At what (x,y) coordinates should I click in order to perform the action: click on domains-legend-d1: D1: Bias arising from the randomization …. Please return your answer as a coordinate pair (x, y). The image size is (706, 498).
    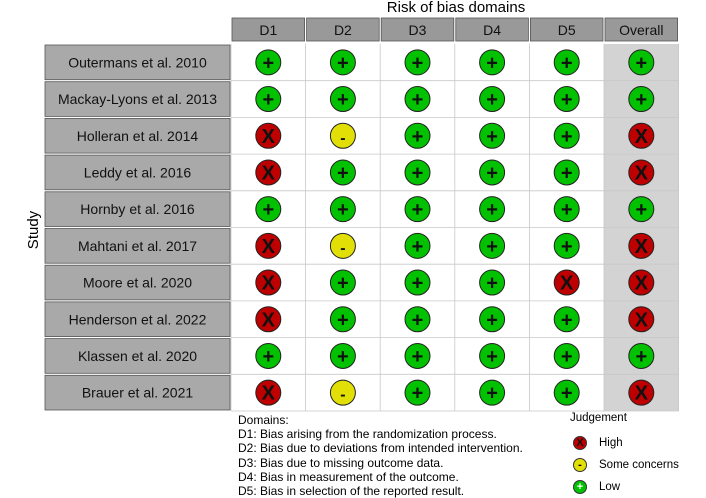
    Looking at the image, I should click on (367, 434).